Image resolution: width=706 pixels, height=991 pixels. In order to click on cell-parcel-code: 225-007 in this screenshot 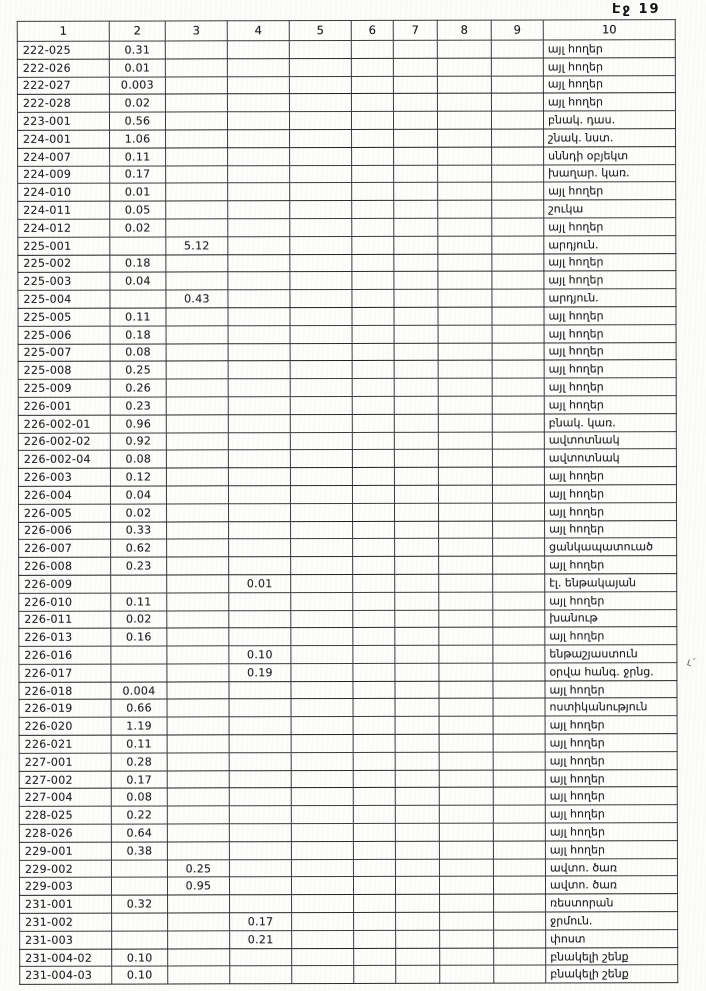, I will do `click(64, 352)`.